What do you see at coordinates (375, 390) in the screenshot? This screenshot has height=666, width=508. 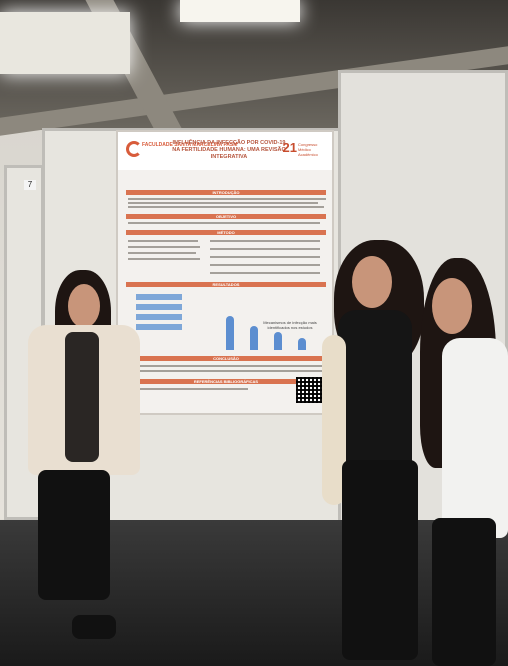 I see `black-top` at bounding box center [375, 390].